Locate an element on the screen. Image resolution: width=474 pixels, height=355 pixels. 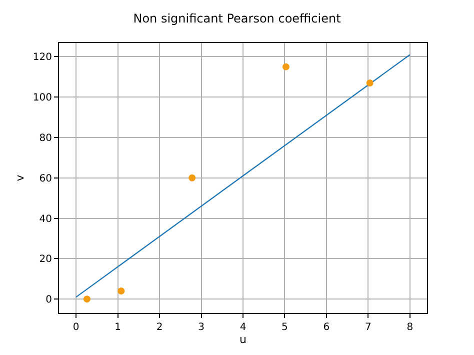
y-tick-label: 40 is located at coordinates (45, 219).